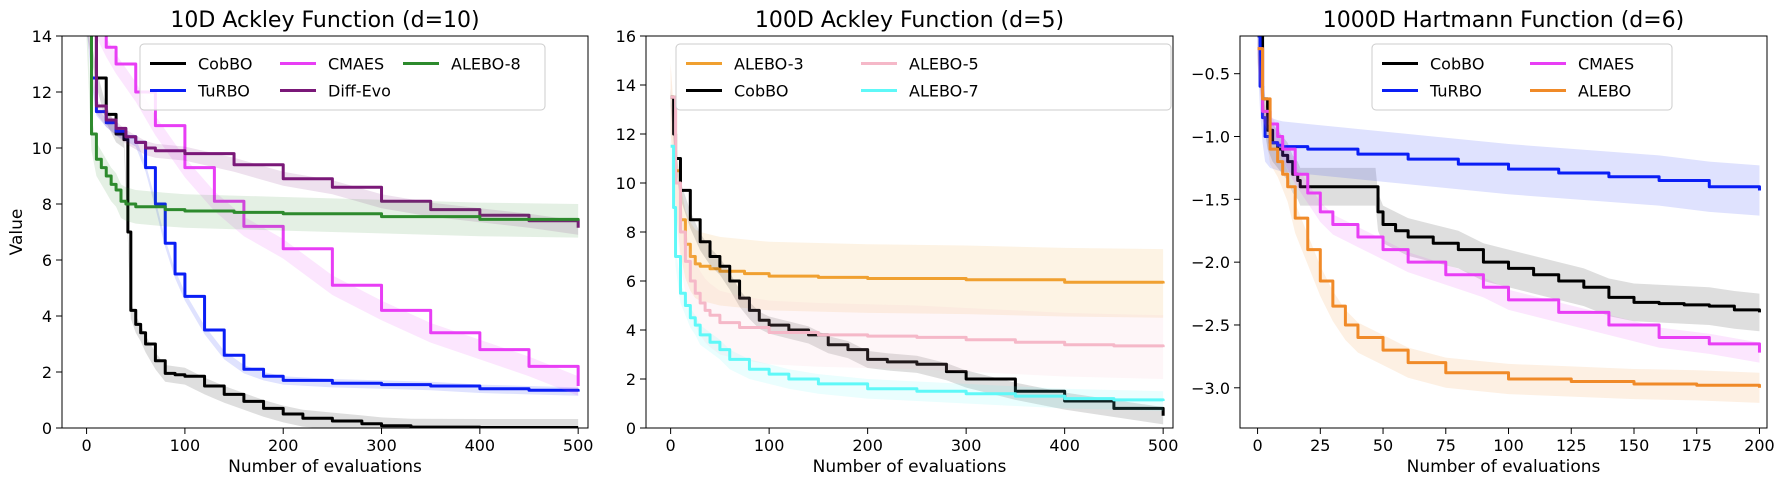 The image size is (1786, 492). I want to click on chart-title: 100D Ackley Function (d=5), so click(909, 20).